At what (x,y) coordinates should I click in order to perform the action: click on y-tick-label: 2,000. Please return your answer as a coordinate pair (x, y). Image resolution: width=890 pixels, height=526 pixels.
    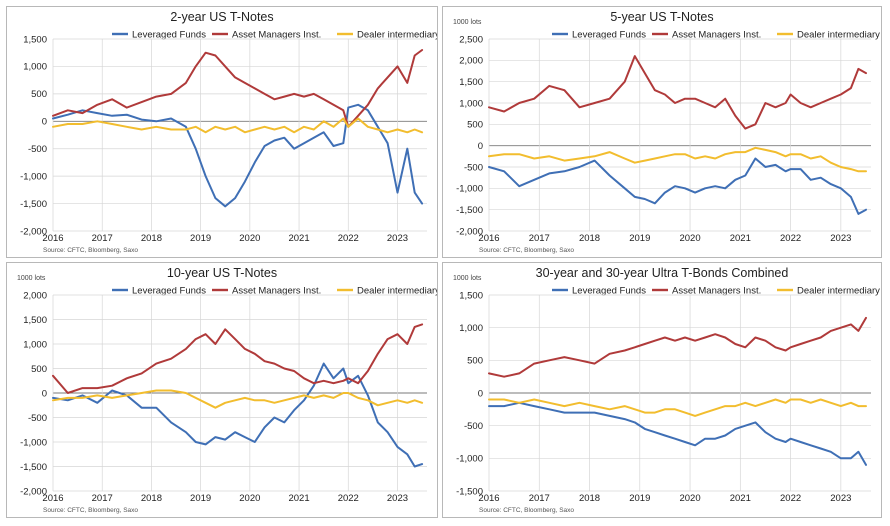
    Looking at the image, I should click on (35, 295).